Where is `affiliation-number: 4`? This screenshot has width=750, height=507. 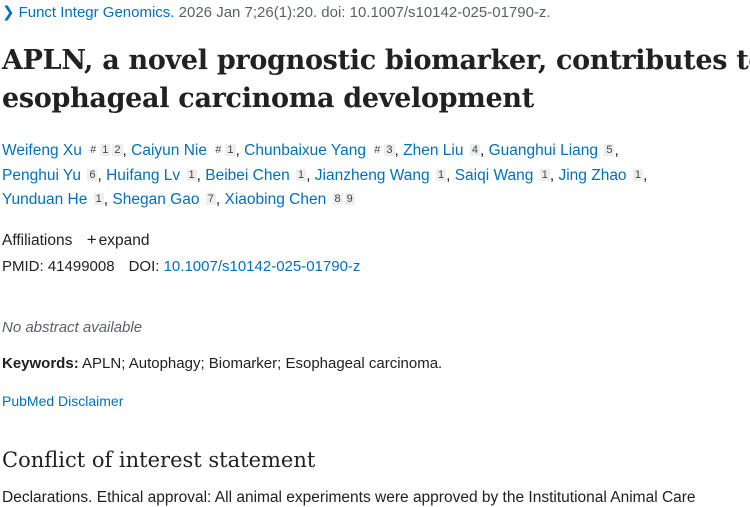
affiliation-number: 4 is located at coordinates (474, 150).